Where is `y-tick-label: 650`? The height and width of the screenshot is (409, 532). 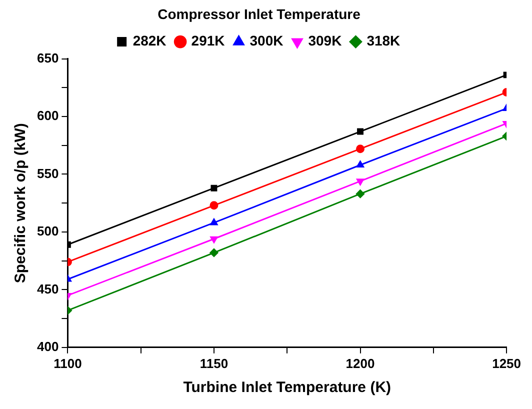 y-tick-label: 650 is located at coordinates (47, 58).